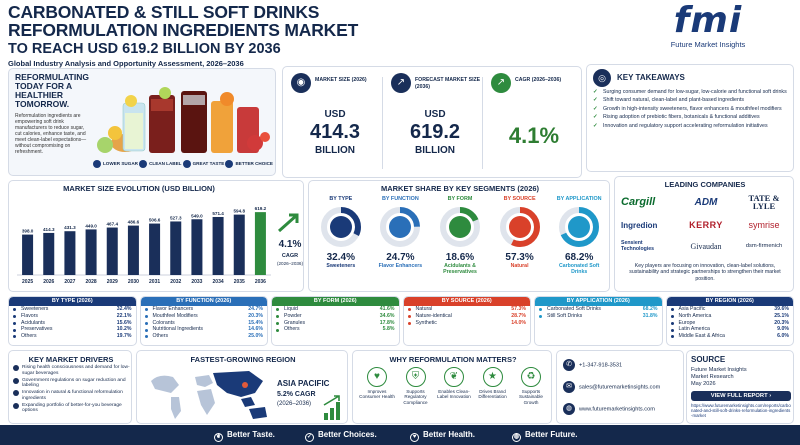 This screenshot has width=800, height=445. Describe the element at coordinates (730, 316) in the screenshot. I see `table-row: North America 25.1%` at that location.